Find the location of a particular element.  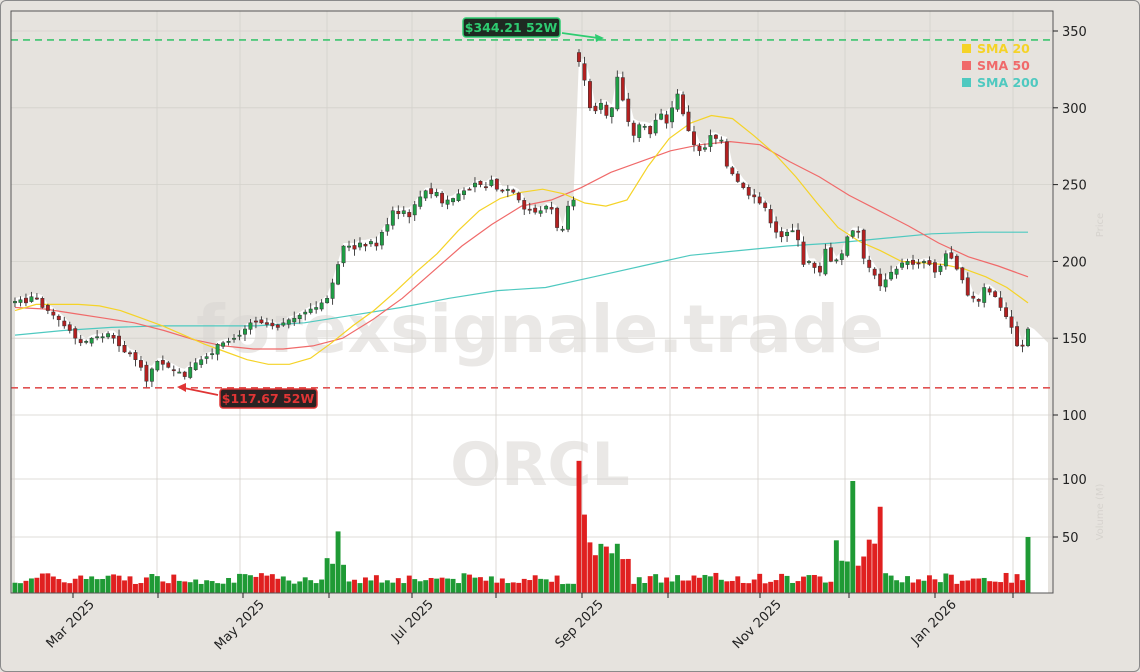

price-tick-label: 250 is located at coordinates (1074, 186).